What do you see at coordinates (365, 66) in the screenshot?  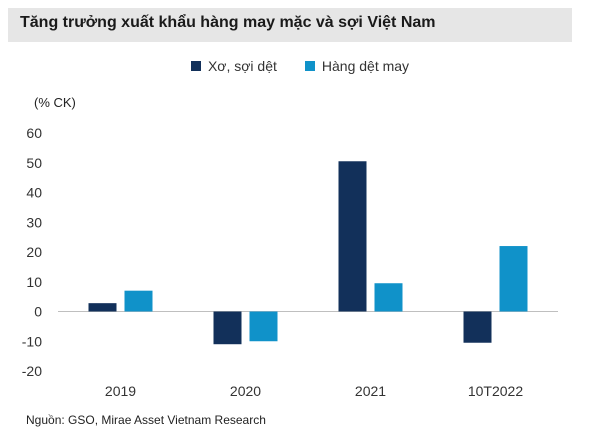 I see `legend-label-series-2: Hàng dệt may` at bounding box center [365, 66].